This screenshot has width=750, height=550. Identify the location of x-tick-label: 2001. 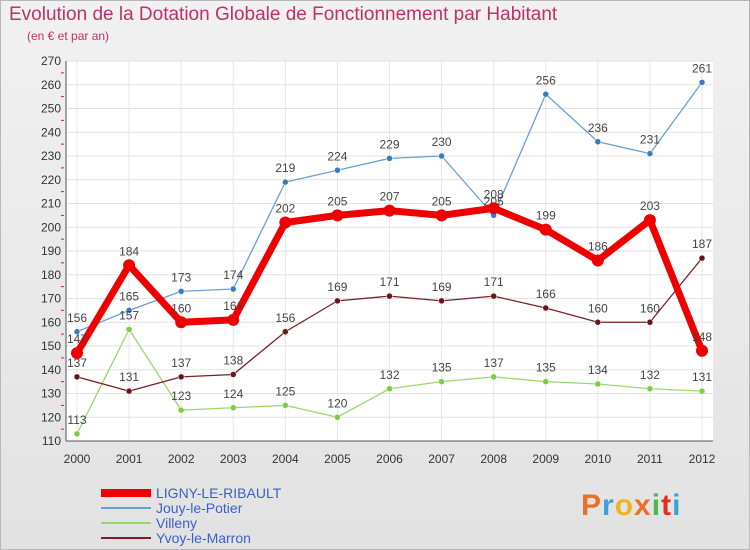
(129, 459).